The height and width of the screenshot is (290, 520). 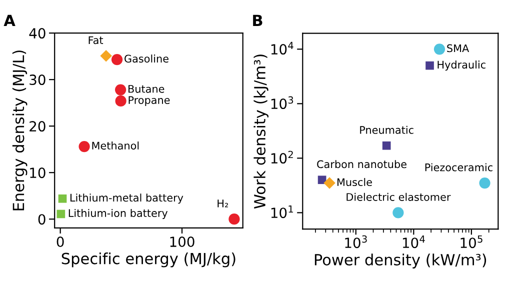 What do you see at coordinates (149, 260) in the screenshot?
I see `x-axis-title: Specific energy (MJ/kg)` at bounding box center [149, 260].